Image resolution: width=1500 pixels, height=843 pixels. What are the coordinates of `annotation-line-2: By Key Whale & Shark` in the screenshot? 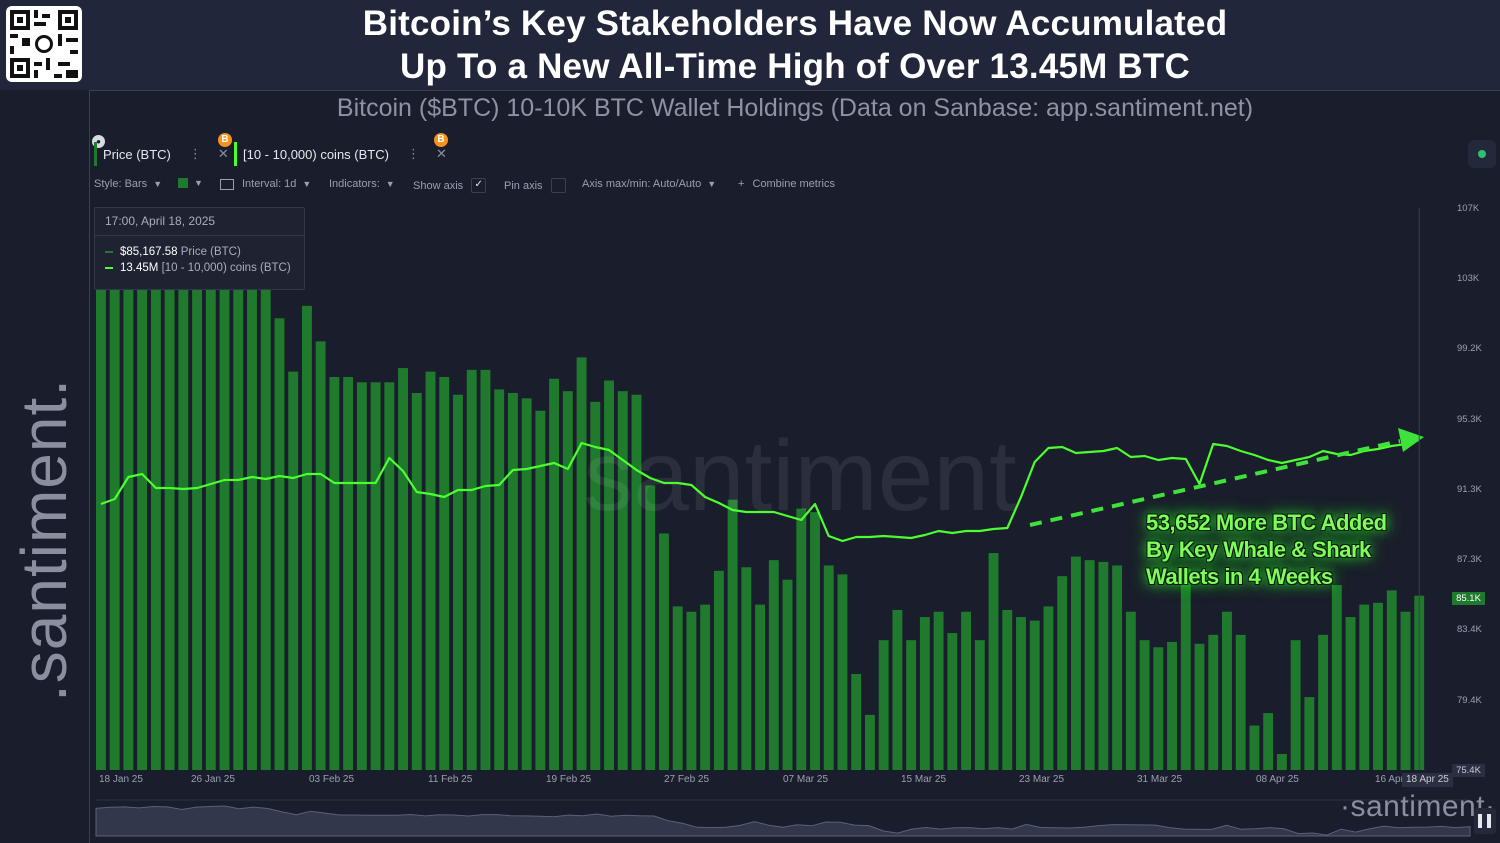 It's located at (1258, 549).